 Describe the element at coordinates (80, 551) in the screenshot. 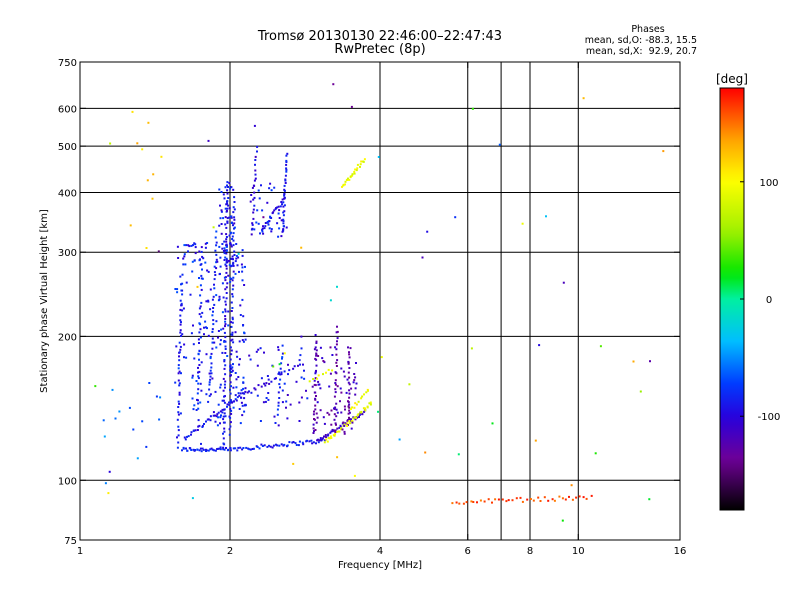

I see `x-tick-label: 1` at that location.